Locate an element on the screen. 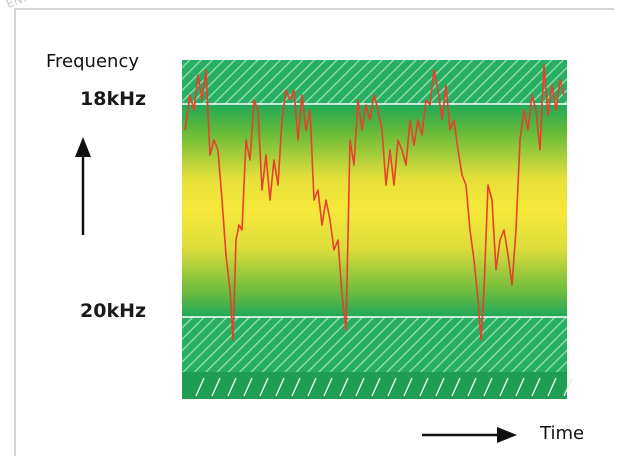  band-label-upper: 18kHz is located at coordinates (113, 99).